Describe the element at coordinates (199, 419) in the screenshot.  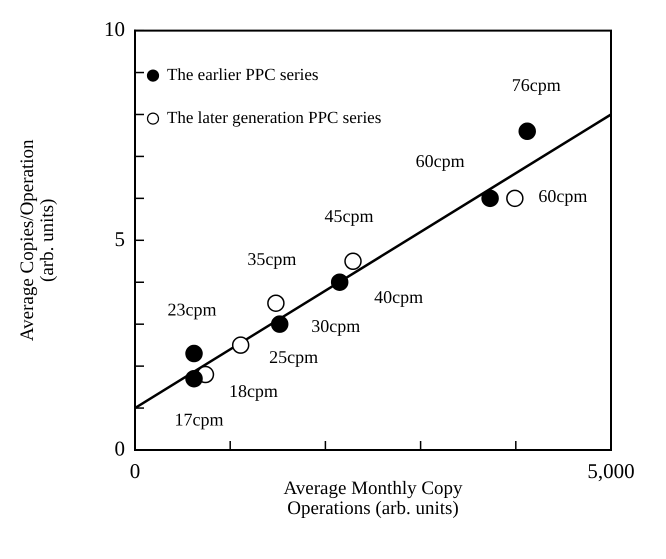
I see `annotation: 17cpm` at that location.